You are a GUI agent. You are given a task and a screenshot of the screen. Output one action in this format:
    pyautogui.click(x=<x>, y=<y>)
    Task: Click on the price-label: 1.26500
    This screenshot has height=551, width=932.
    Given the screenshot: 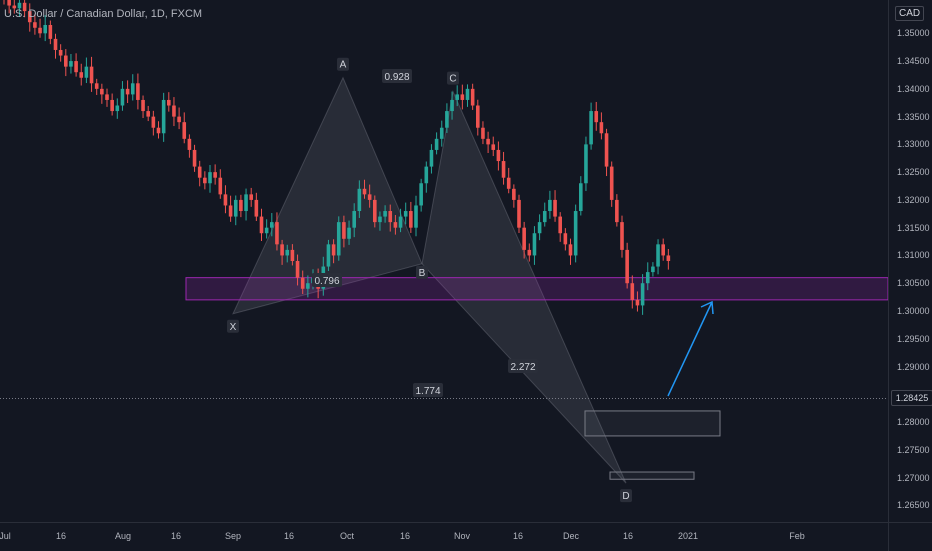 What is the action you would take?
    pyautogui.click(x=913, y=505)
    